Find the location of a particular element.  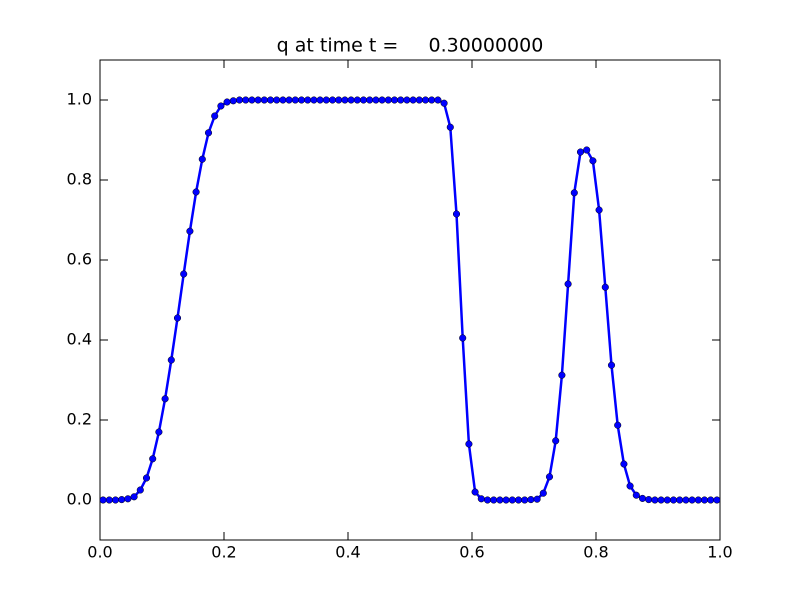

x-tick-label: 0.4 is located at coordinates (347, 552).